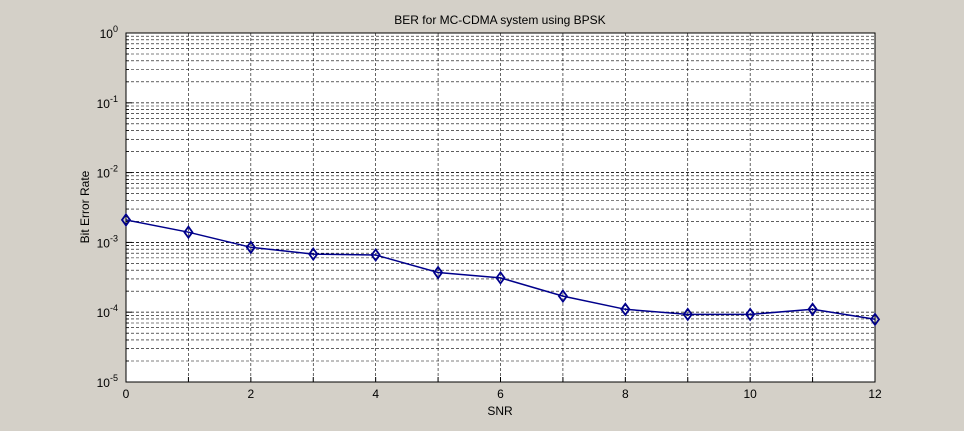  What do you see at coordinates (85, 206) in the screenshot?
I see `y-axis-label: Bit Error Rate` at bounding box center [85, 206].